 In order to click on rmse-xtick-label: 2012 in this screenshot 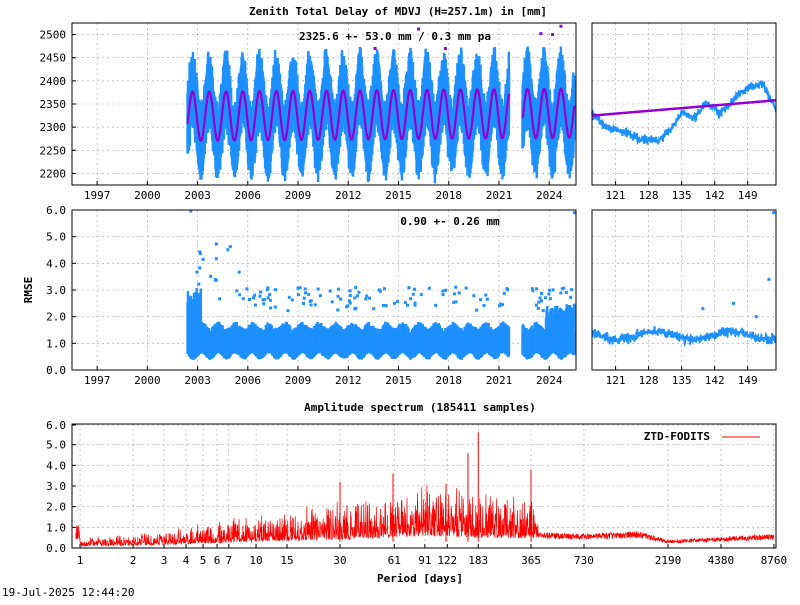, I will do `click(348, 380)`.